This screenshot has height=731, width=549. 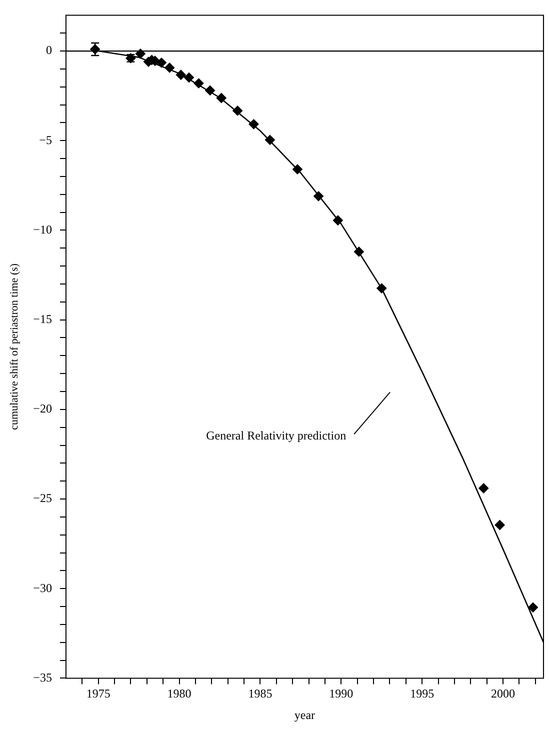 I want to click on y-axis-title: cumulative shift of periastron time (s), so click(x=14, y=346).